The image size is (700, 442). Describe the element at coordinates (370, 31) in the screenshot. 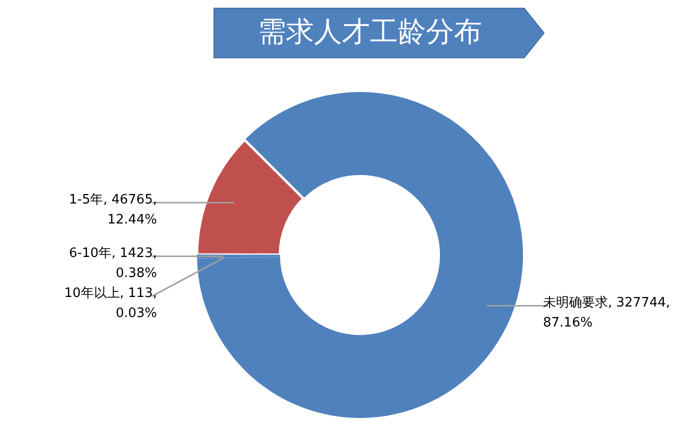

I see `chart-title: 需求人才工龄分布` at that location.